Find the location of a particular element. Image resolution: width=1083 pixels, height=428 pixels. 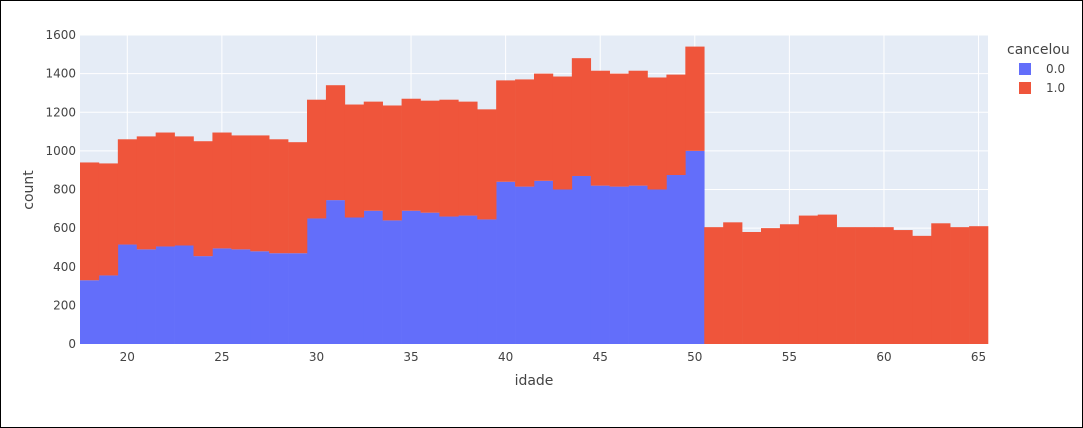

bar-series-0.0-age-22 is located at coordinates (165, 295).